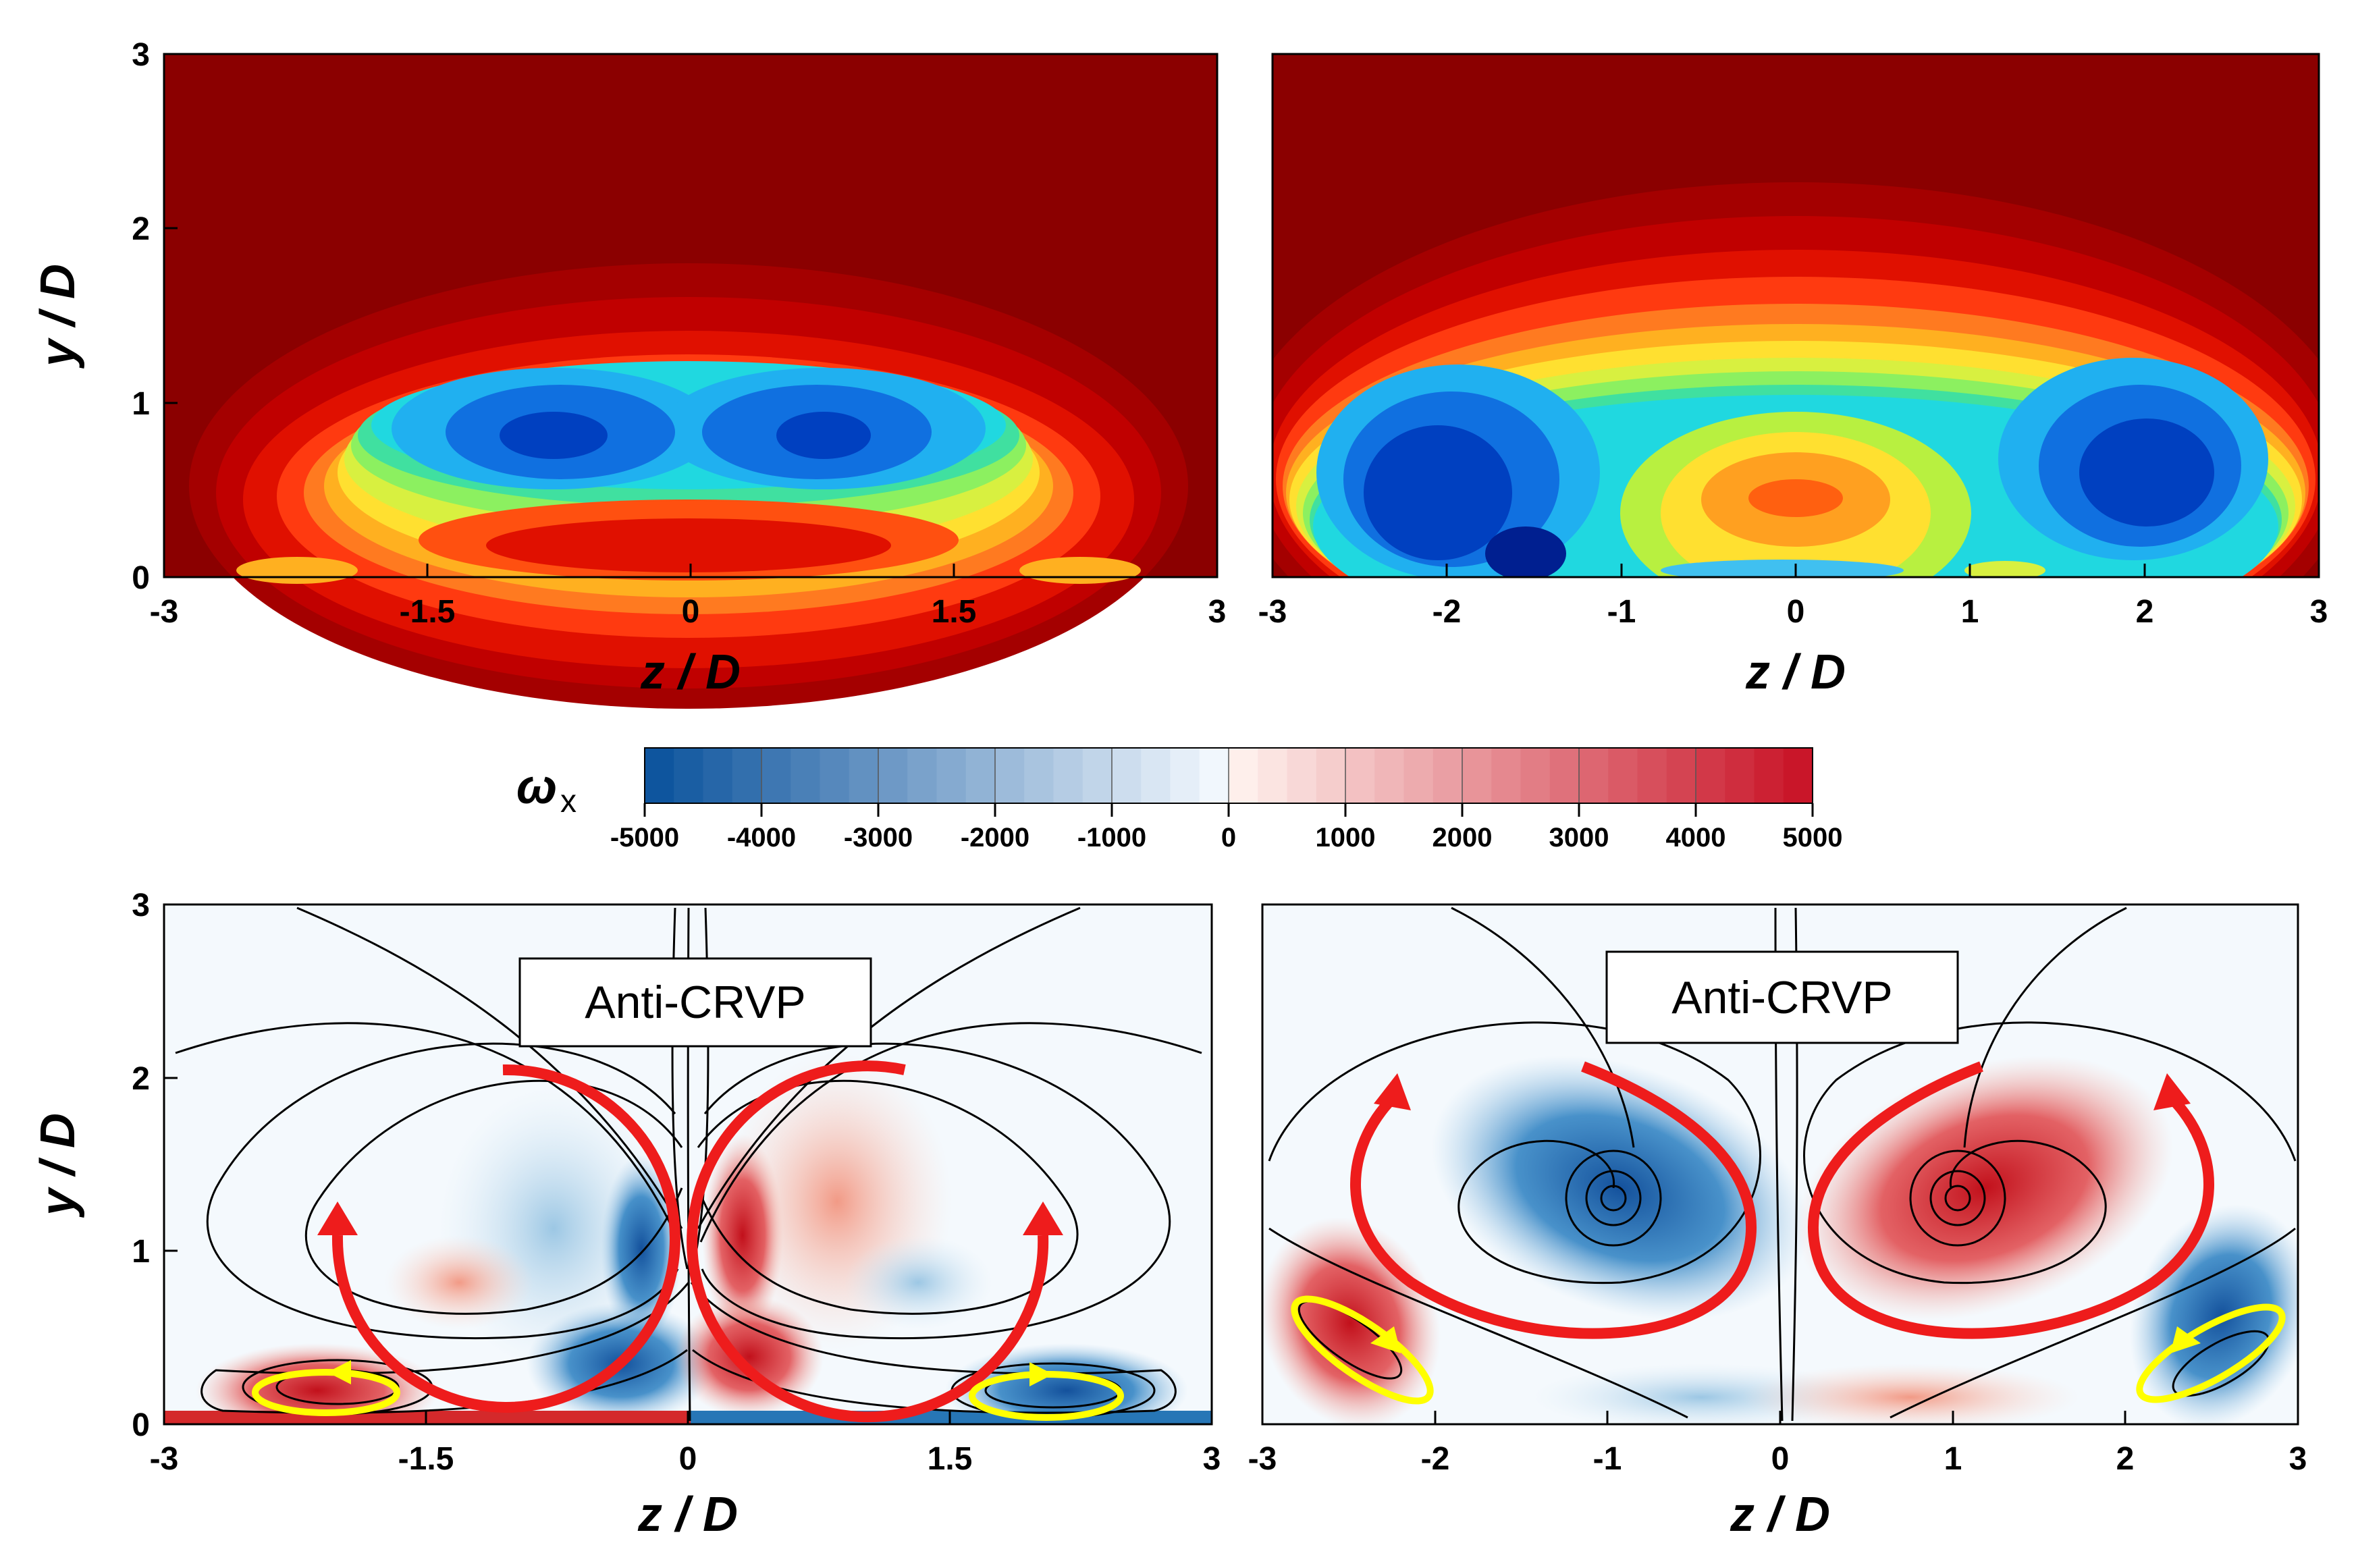 The image size is (2356, 1568). Describe the element at coordinates (141, 905) in the screenshot. I see `y-tick-label: 3` at that location.